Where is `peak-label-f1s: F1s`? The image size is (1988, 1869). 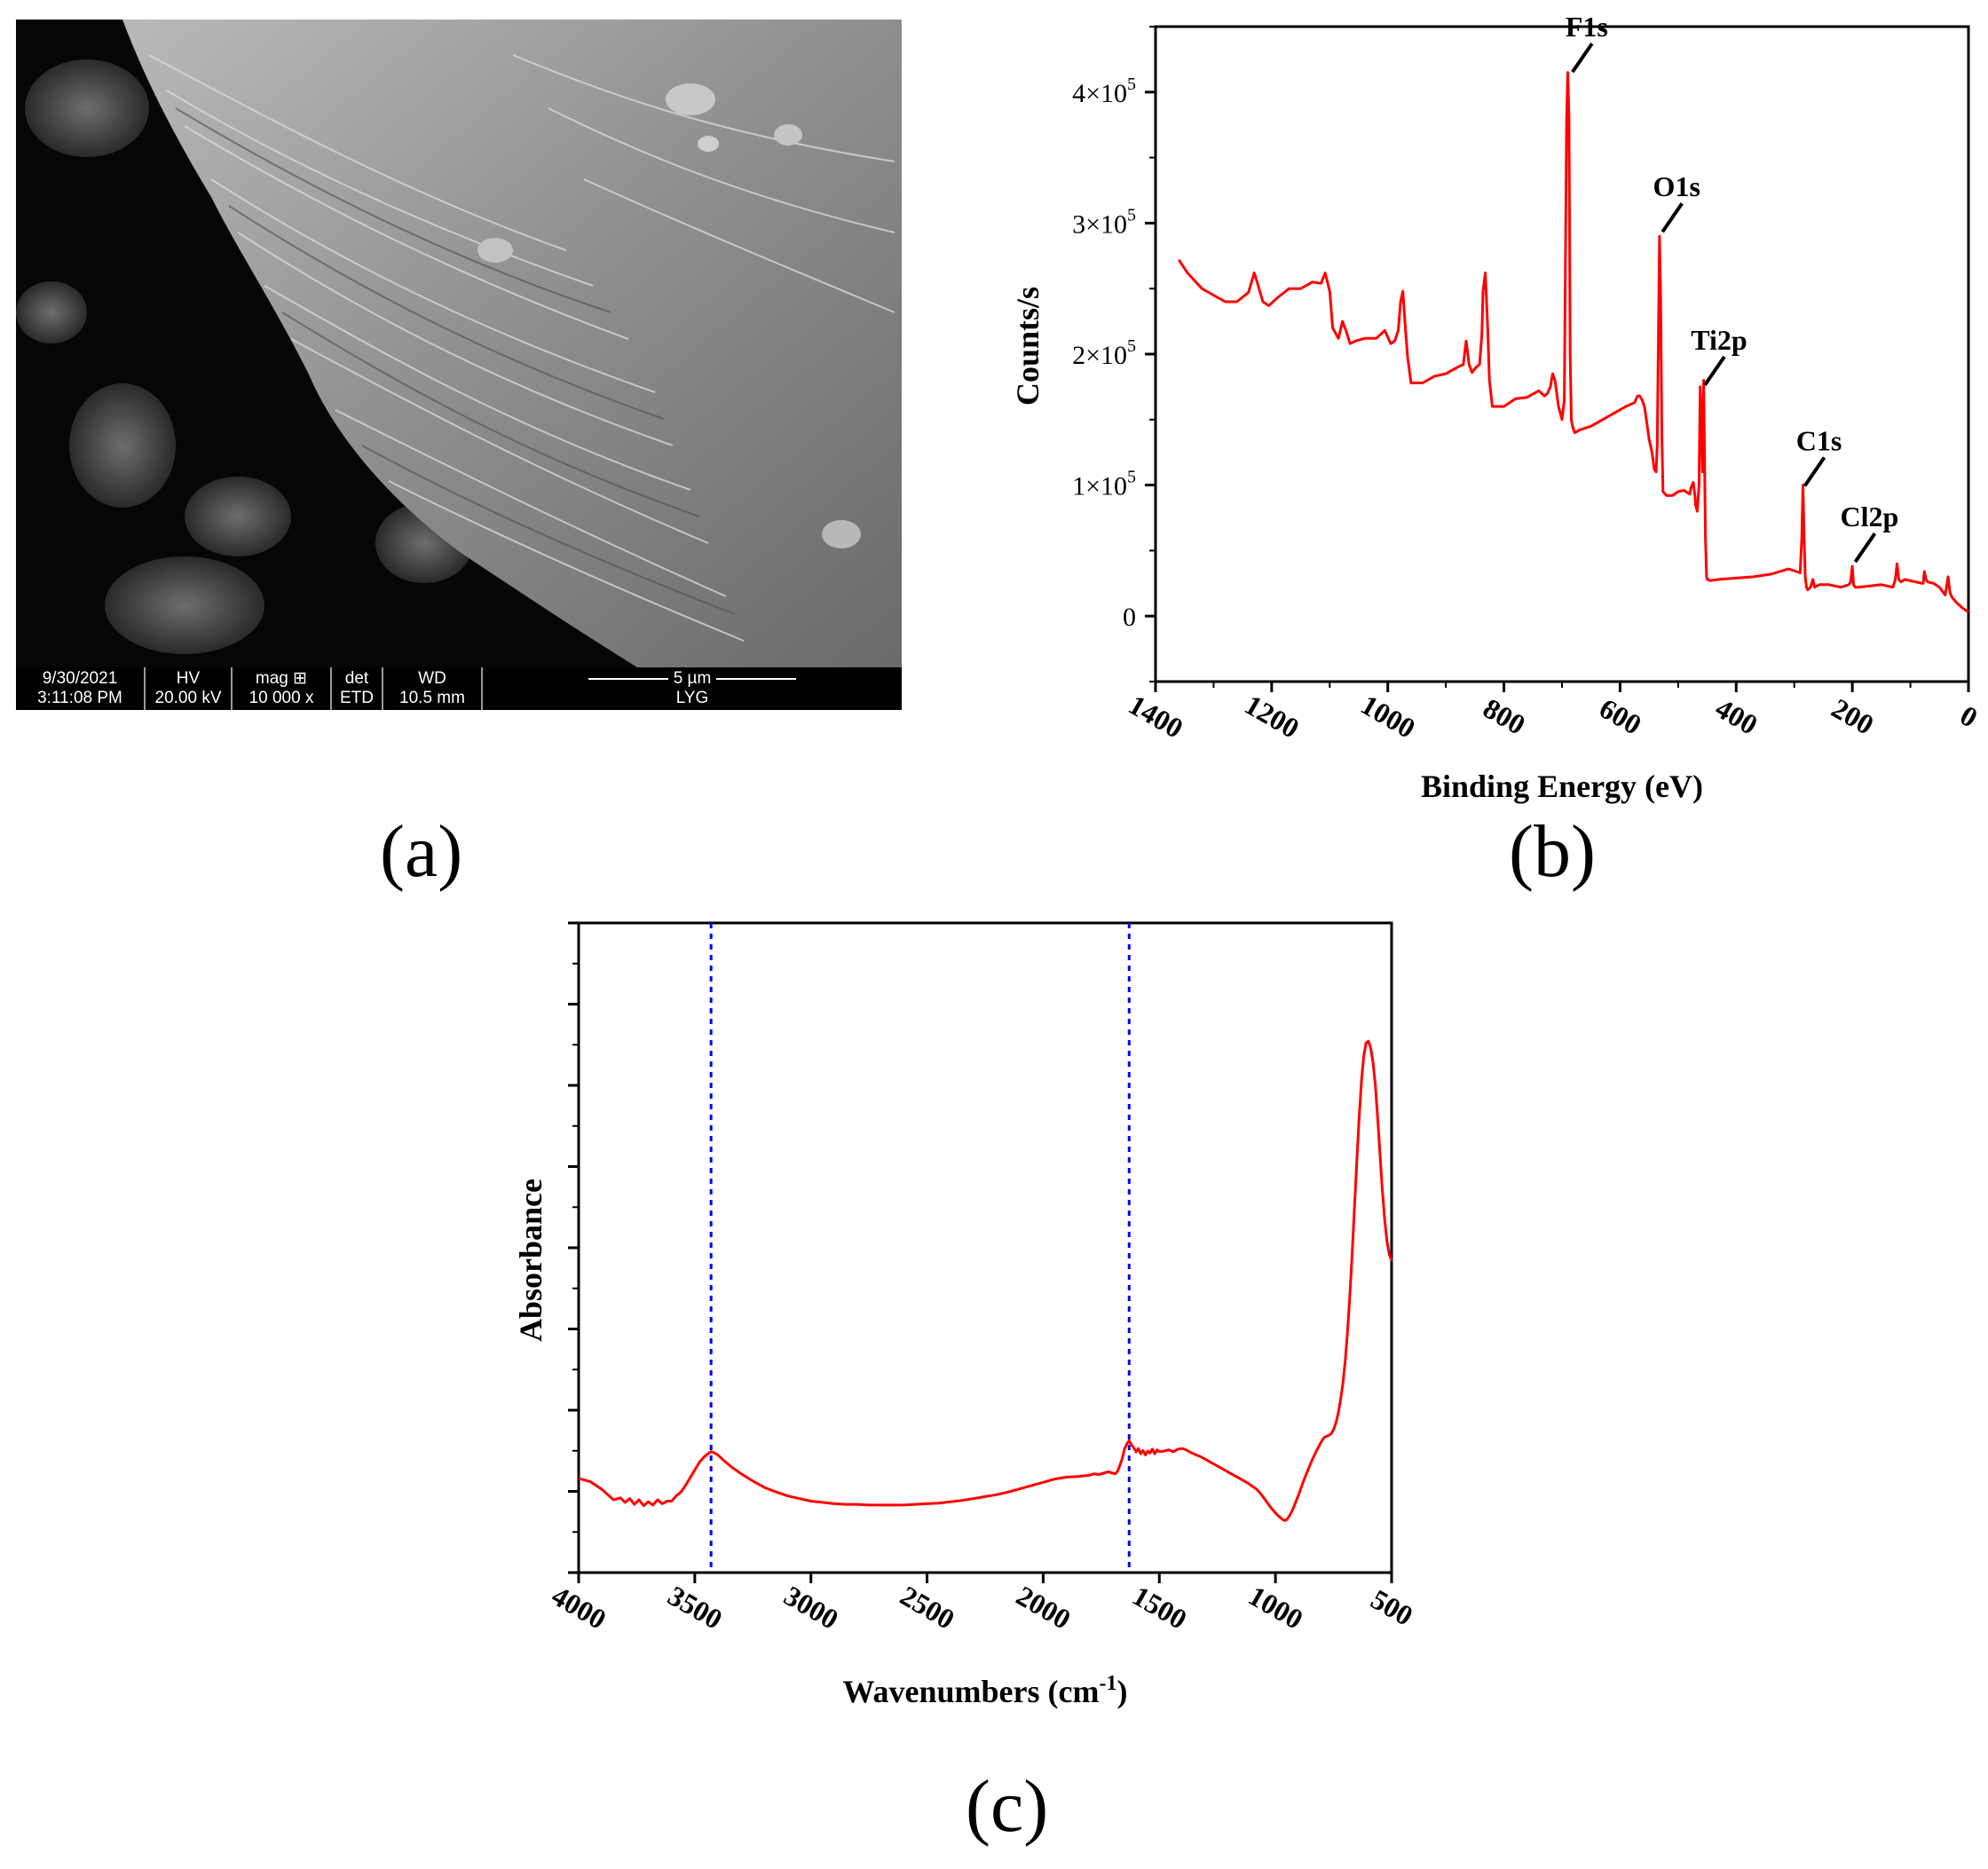
peak-label-f1s: F1s is located at coordinates (1587, 31).